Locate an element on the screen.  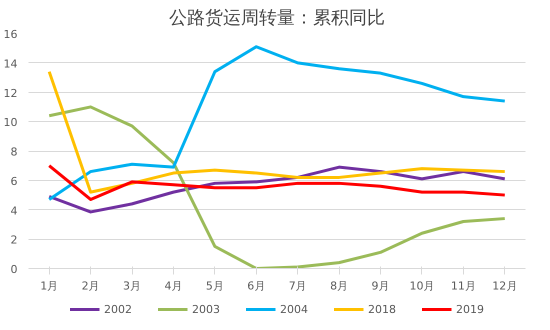
x-tick-label: 9月 is located at coordinates (381, 286).